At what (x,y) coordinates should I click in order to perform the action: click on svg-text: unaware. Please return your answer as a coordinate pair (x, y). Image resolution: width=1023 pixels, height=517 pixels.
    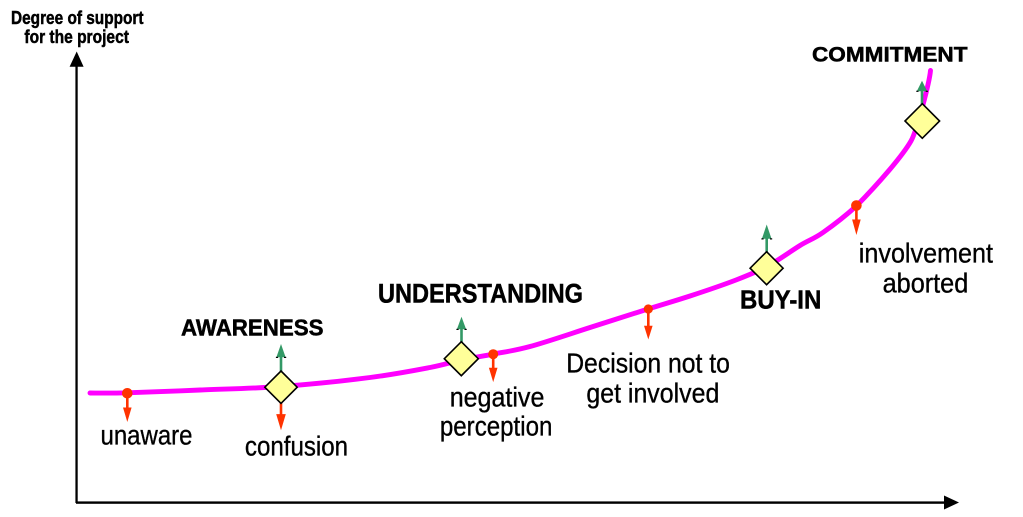
    Looking at the image, I should click on (147, 434).